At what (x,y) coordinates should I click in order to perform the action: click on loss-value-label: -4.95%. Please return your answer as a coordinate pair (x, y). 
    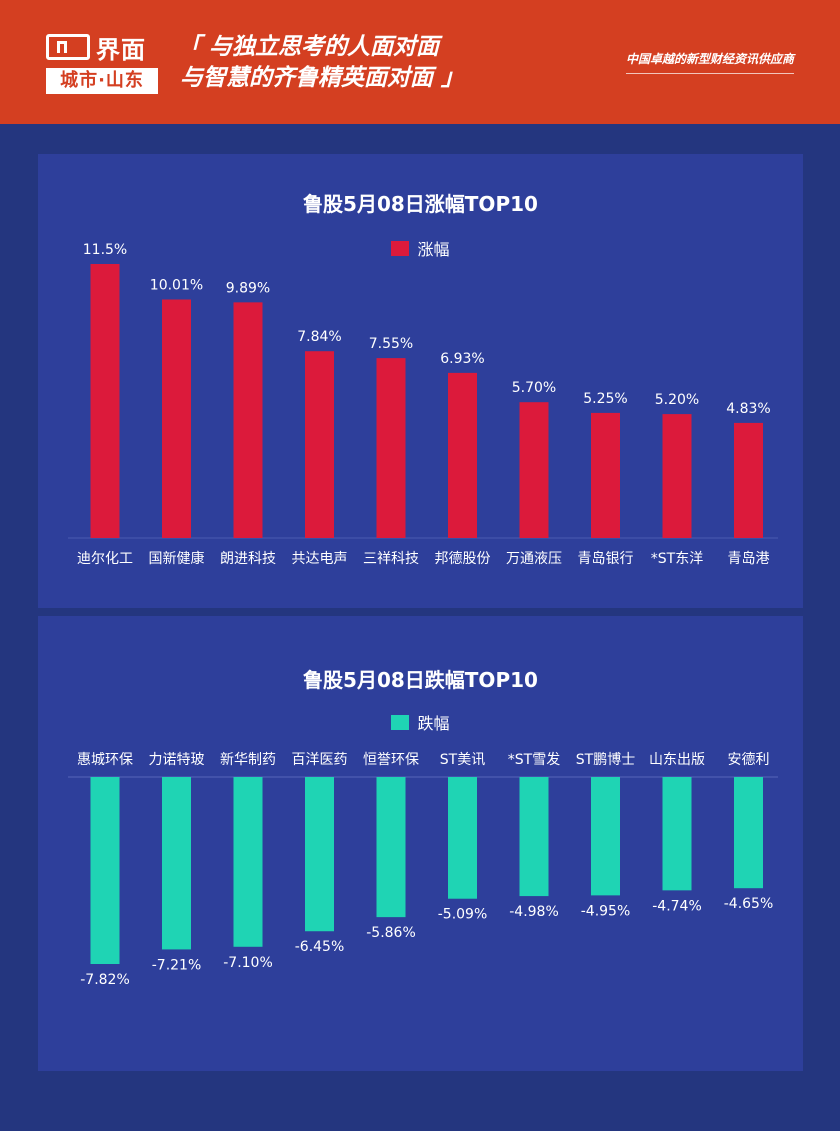
    Looking at the image, I should click on (606, 911).